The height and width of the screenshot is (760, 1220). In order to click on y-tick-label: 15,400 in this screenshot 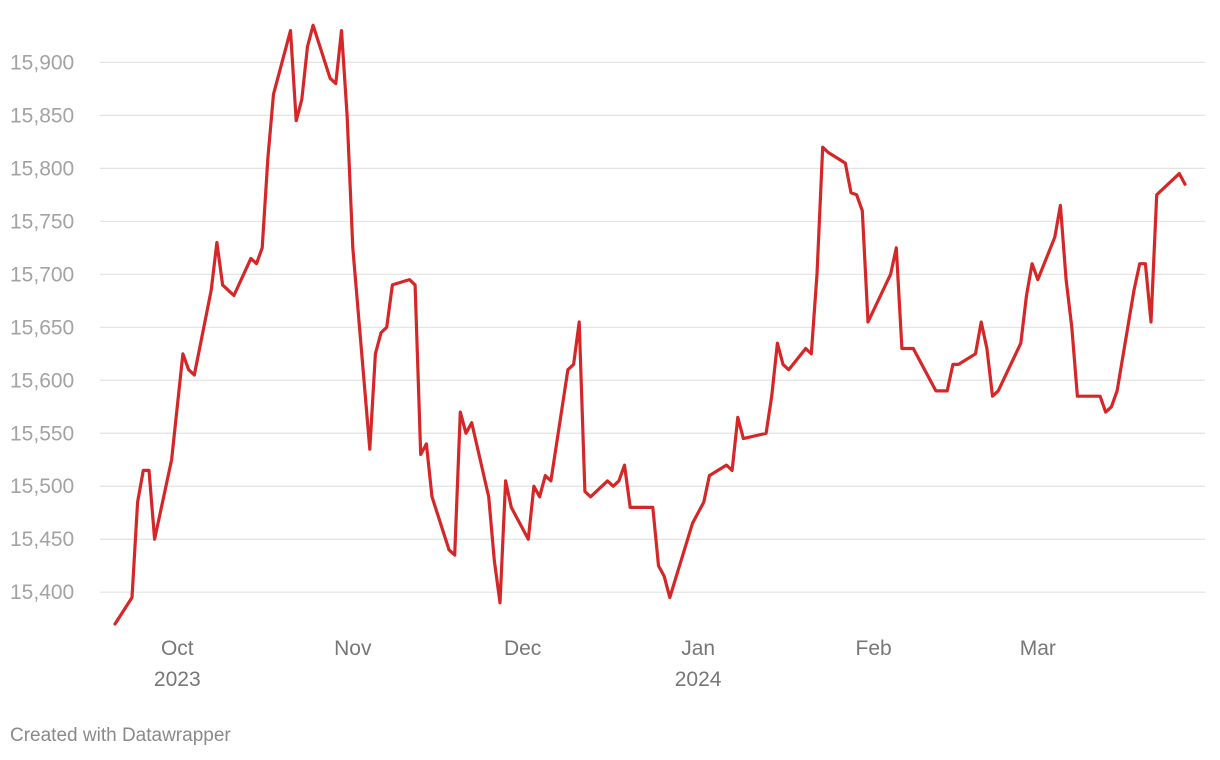, I will do `click(42, 592)`.